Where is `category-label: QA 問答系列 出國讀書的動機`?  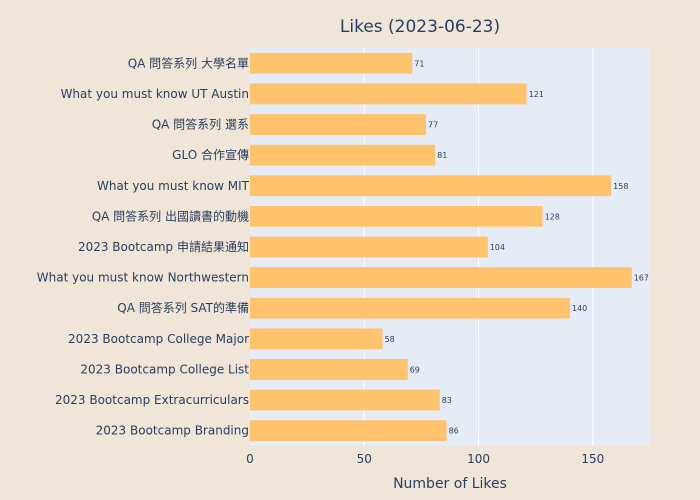 category-label: QA 問答系列 出國讀書的動機 is located at coordinates (170, 215).